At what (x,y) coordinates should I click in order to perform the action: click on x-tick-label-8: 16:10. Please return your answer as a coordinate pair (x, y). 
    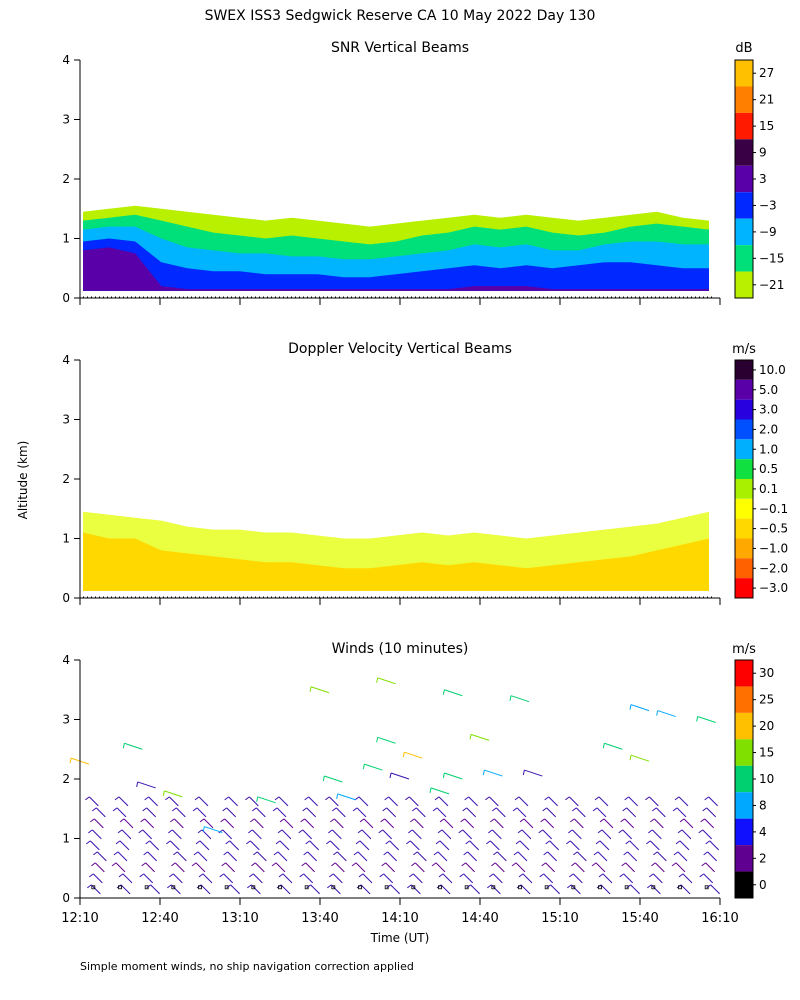
    Looking at the image, I should click on (719, 918).